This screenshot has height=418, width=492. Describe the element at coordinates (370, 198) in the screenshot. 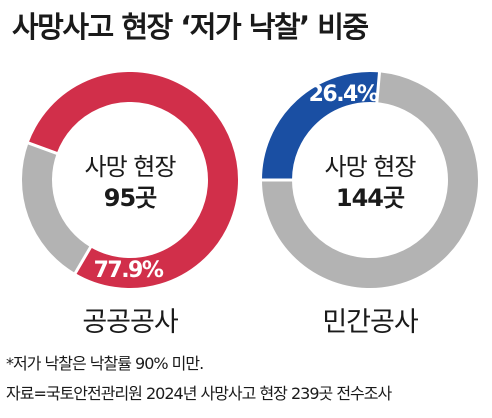

I see `center-value-private: 144곳` at that location.